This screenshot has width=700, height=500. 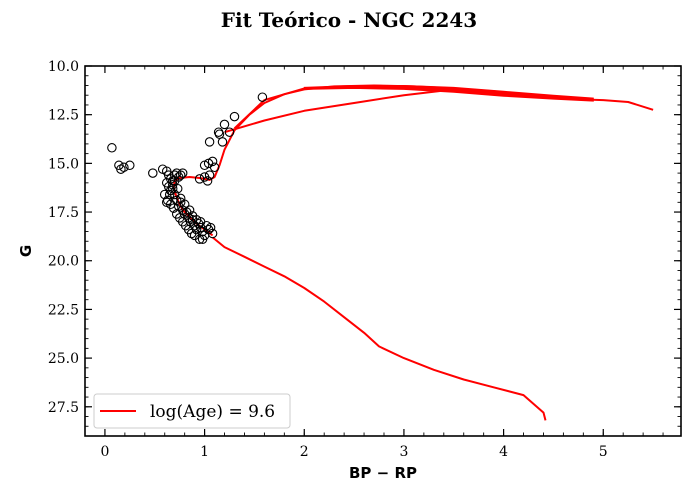 I want to click on x-tick-label: 0, so click(x=104, y=452).